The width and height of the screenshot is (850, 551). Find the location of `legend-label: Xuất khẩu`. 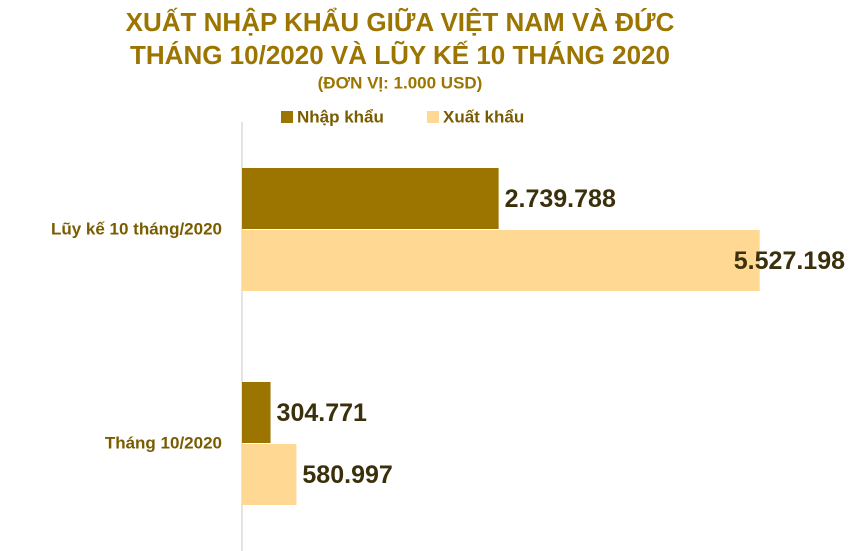

legend-label: Xuất khẩu is located at coordinates (483, 116).